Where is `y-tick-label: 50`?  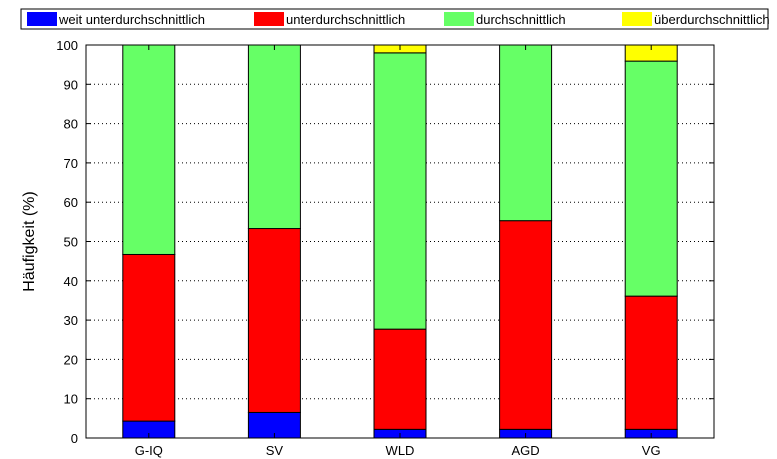 y-tick-label: 50 is located at coordinates (71, 242).